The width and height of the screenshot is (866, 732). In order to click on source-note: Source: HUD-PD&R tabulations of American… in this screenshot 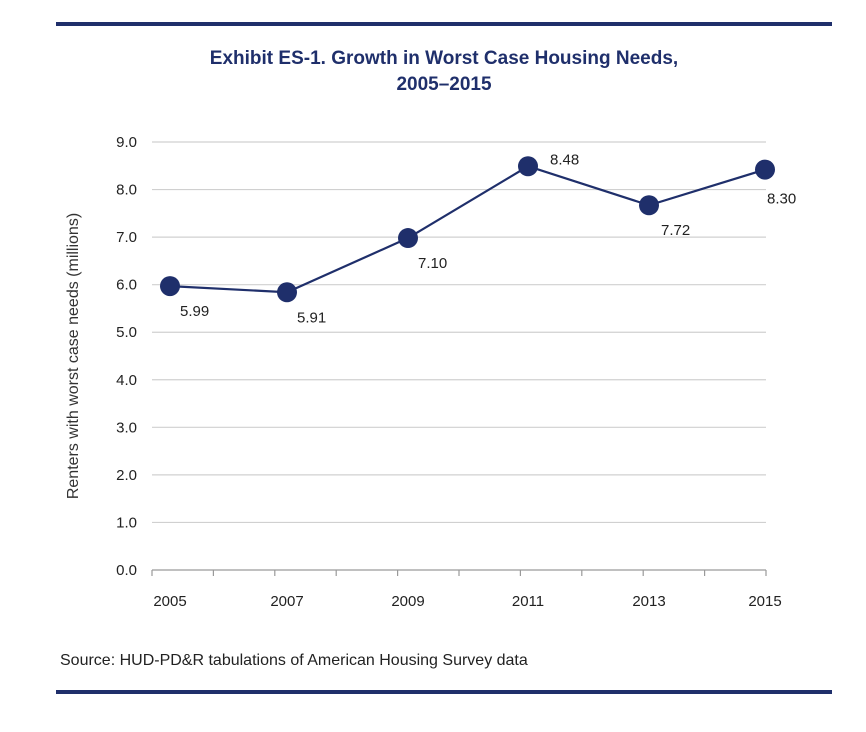, I will do `click(294, 660)`.